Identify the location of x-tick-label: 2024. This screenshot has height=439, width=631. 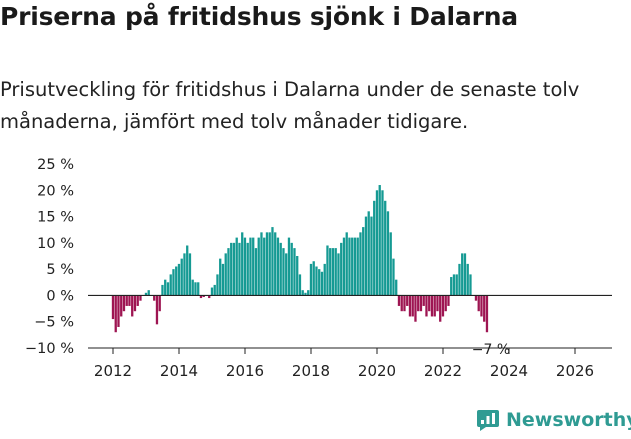
(509, 371).